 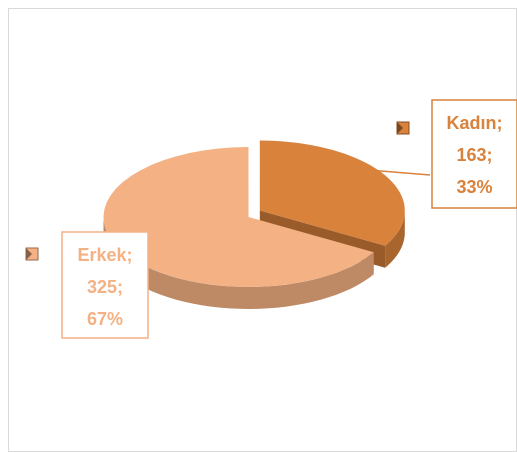 I want to click on data-label-value: 163;, so click(x=474, y=155).